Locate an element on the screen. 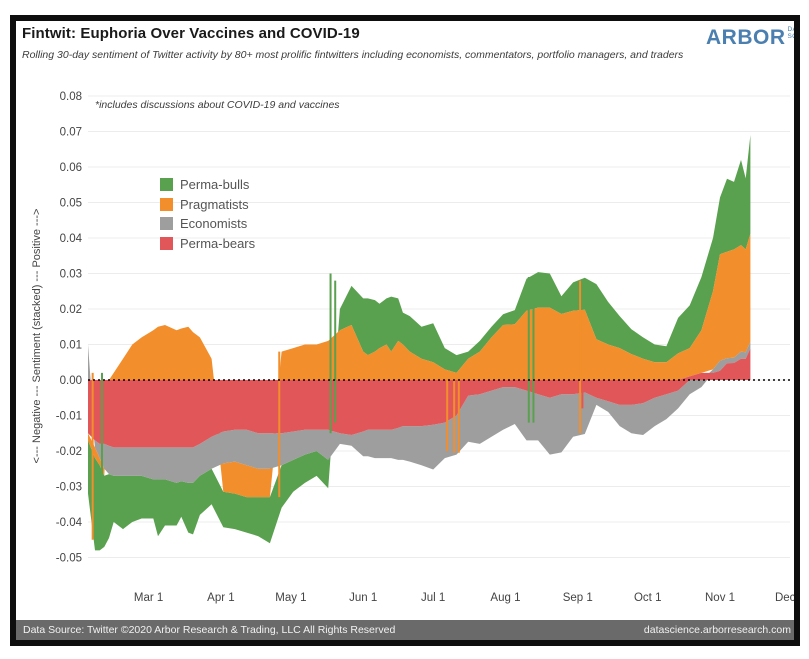  logo-tagline: DATA SCIENCE is located at coordinates (791, 33).